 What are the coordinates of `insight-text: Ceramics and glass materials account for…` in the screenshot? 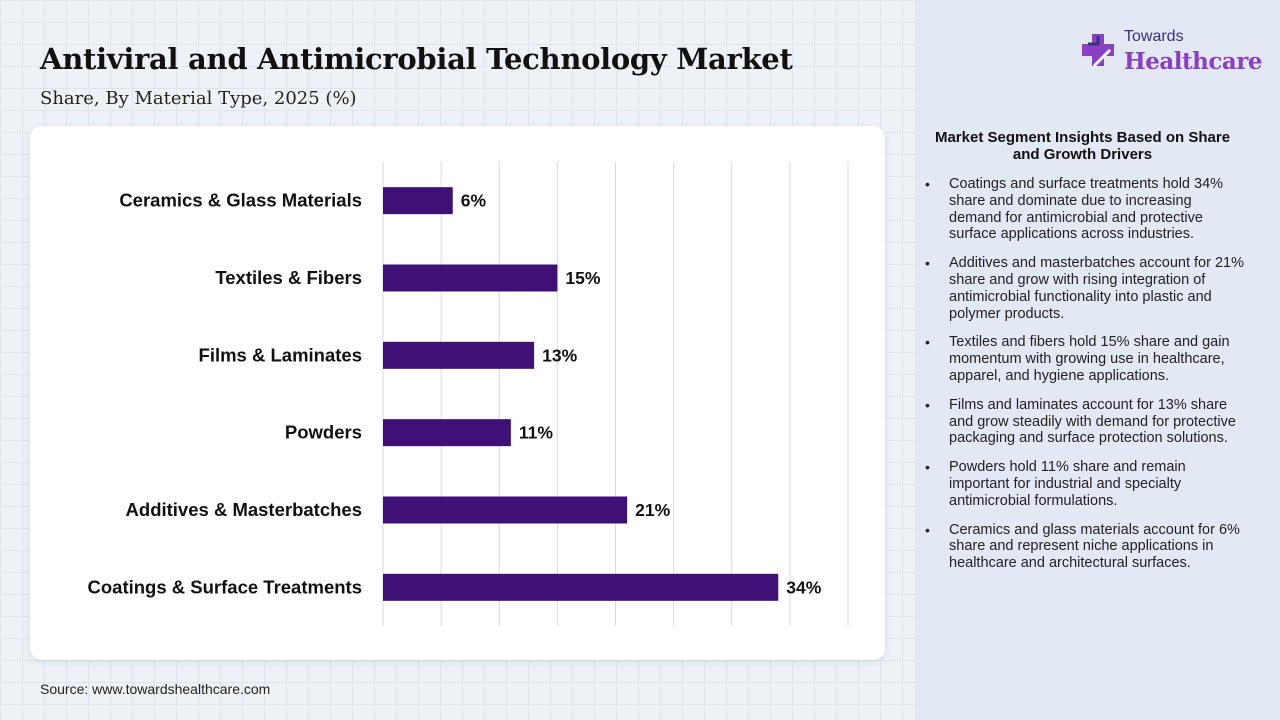 It's located at (1094, 546).